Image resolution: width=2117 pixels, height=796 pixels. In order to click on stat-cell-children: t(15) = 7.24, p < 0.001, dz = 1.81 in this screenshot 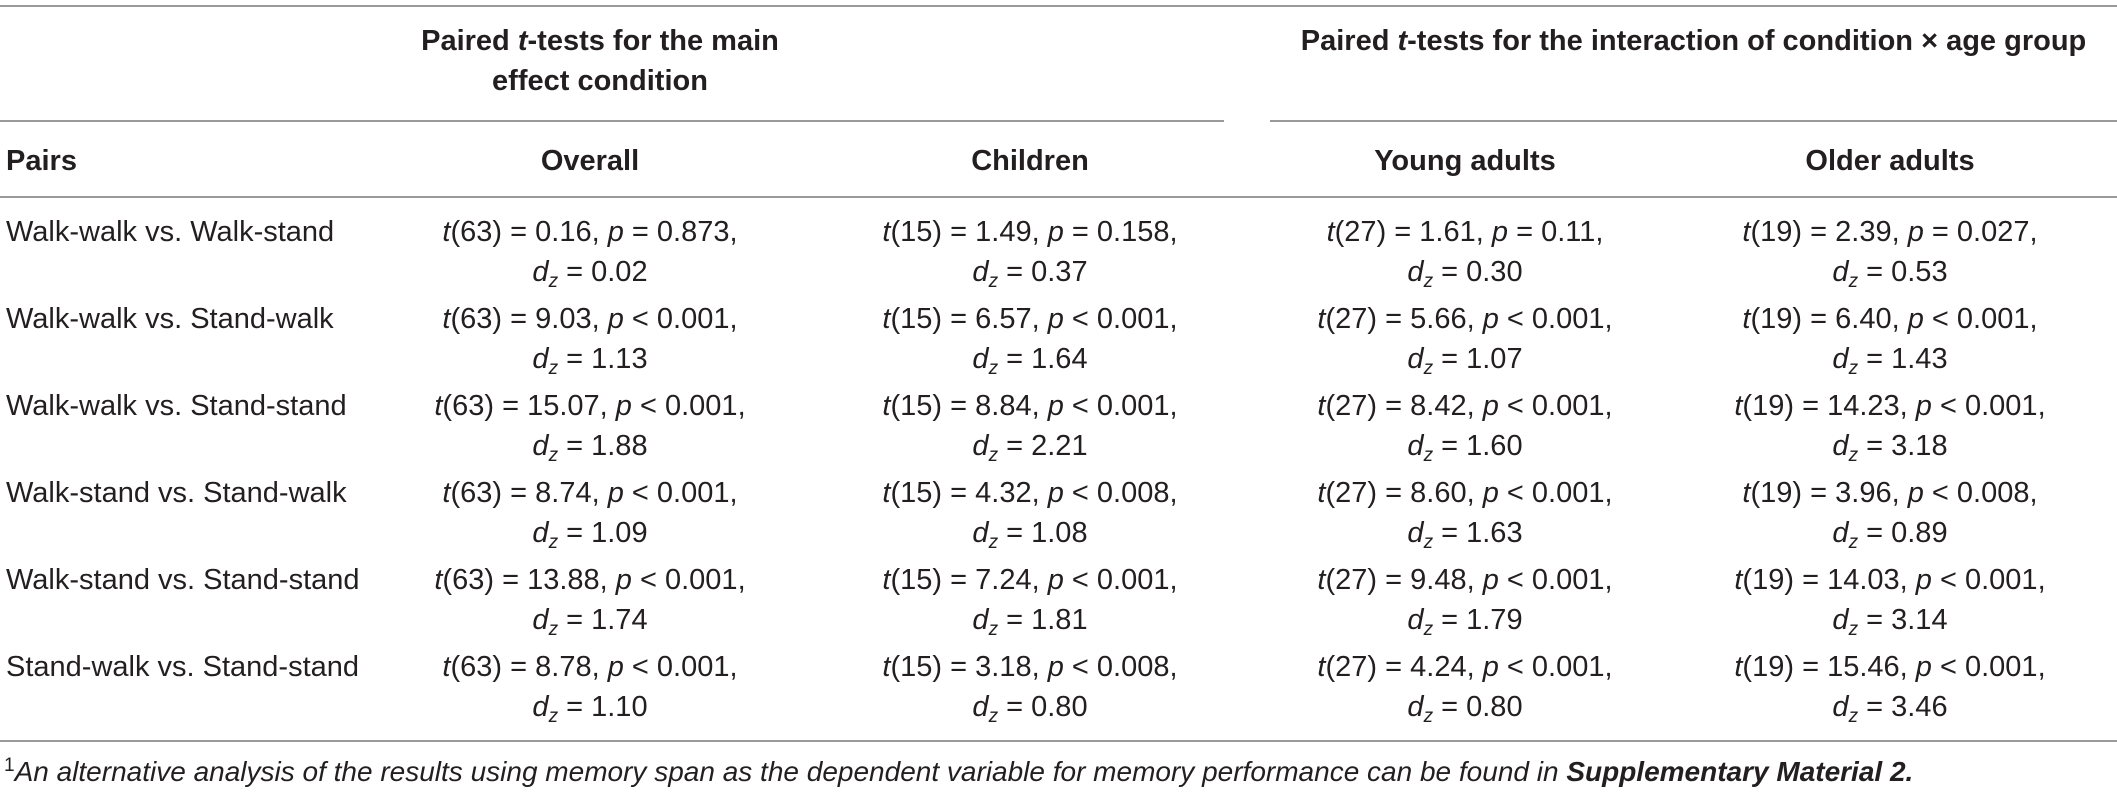, I will do `click(1030, 602)`.